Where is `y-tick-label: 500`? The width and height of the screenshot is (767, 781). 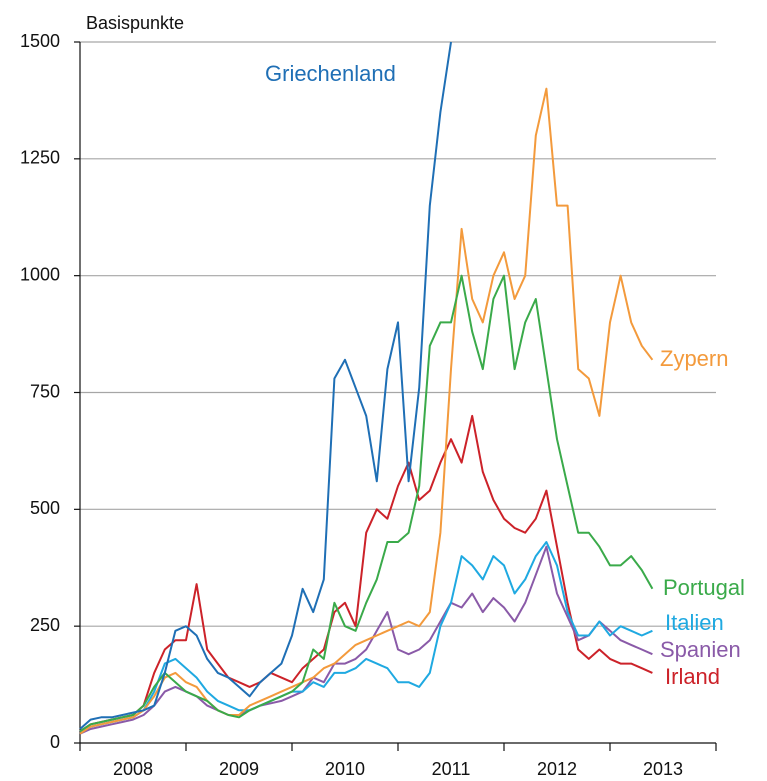
y-tick-label: 500 is located at coordinates (45, 508).